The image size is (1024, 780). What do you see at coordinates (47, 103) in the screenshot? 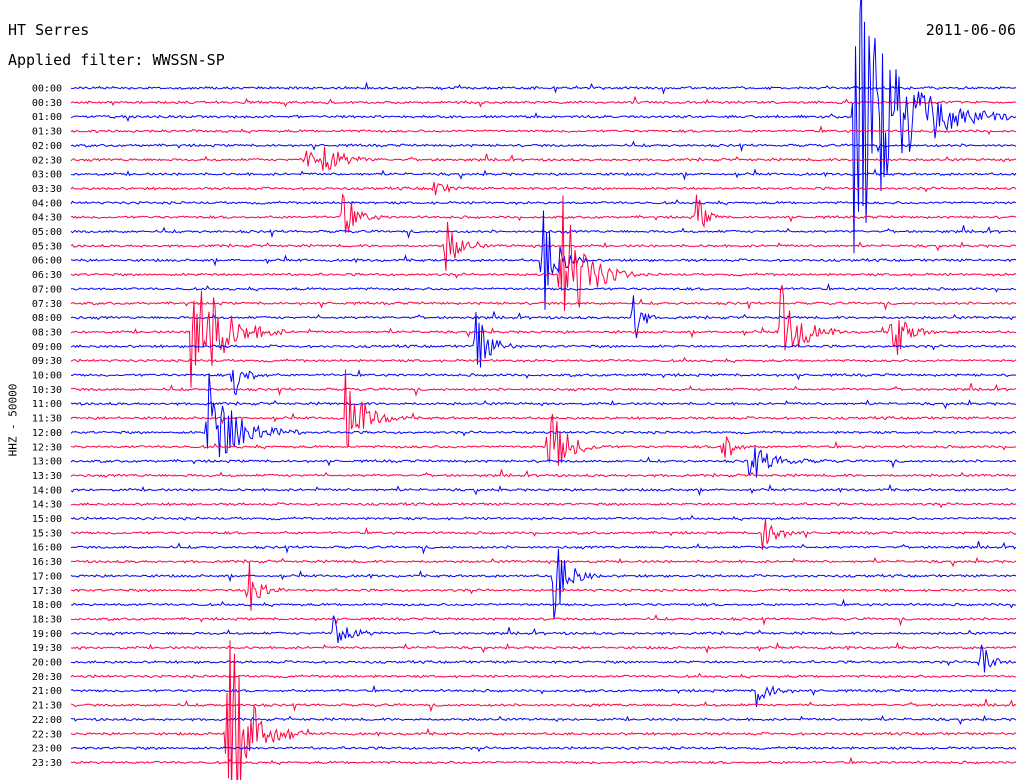
I see `time-tick-label: 00:30` at bounding box center [47, 103].